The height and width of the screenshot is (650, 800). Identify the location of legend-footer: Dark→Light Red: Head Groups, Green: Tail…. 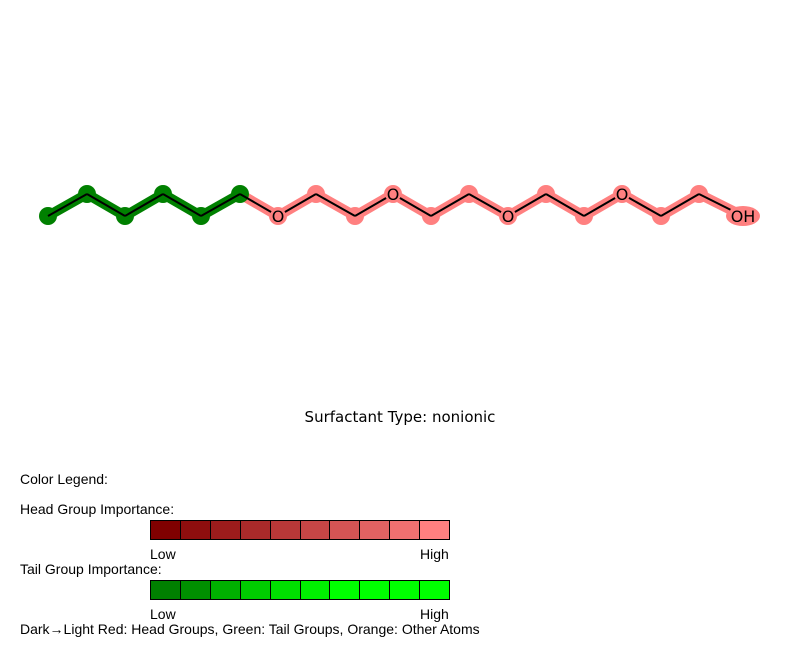
(250, 629).